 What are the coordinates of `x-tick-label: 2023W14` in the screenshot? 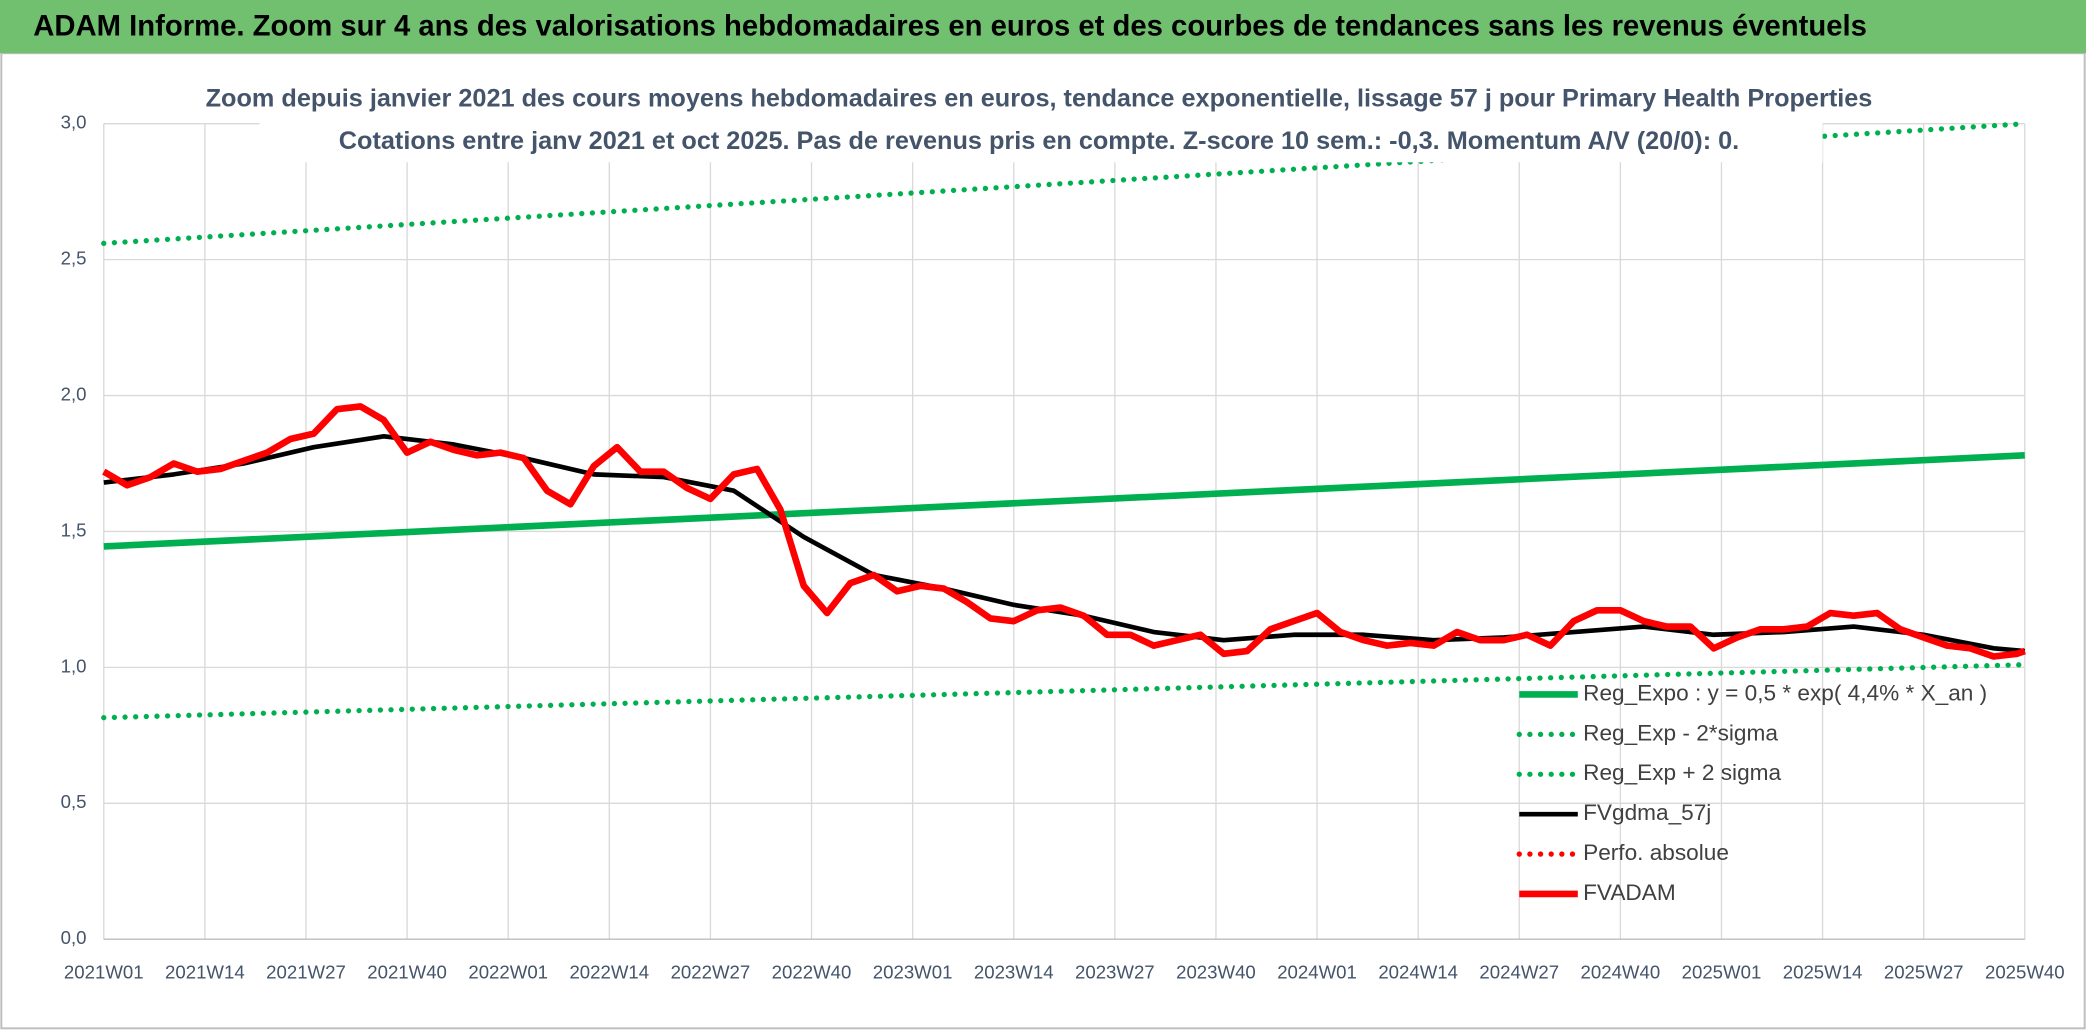 It's located at (1014, 972).